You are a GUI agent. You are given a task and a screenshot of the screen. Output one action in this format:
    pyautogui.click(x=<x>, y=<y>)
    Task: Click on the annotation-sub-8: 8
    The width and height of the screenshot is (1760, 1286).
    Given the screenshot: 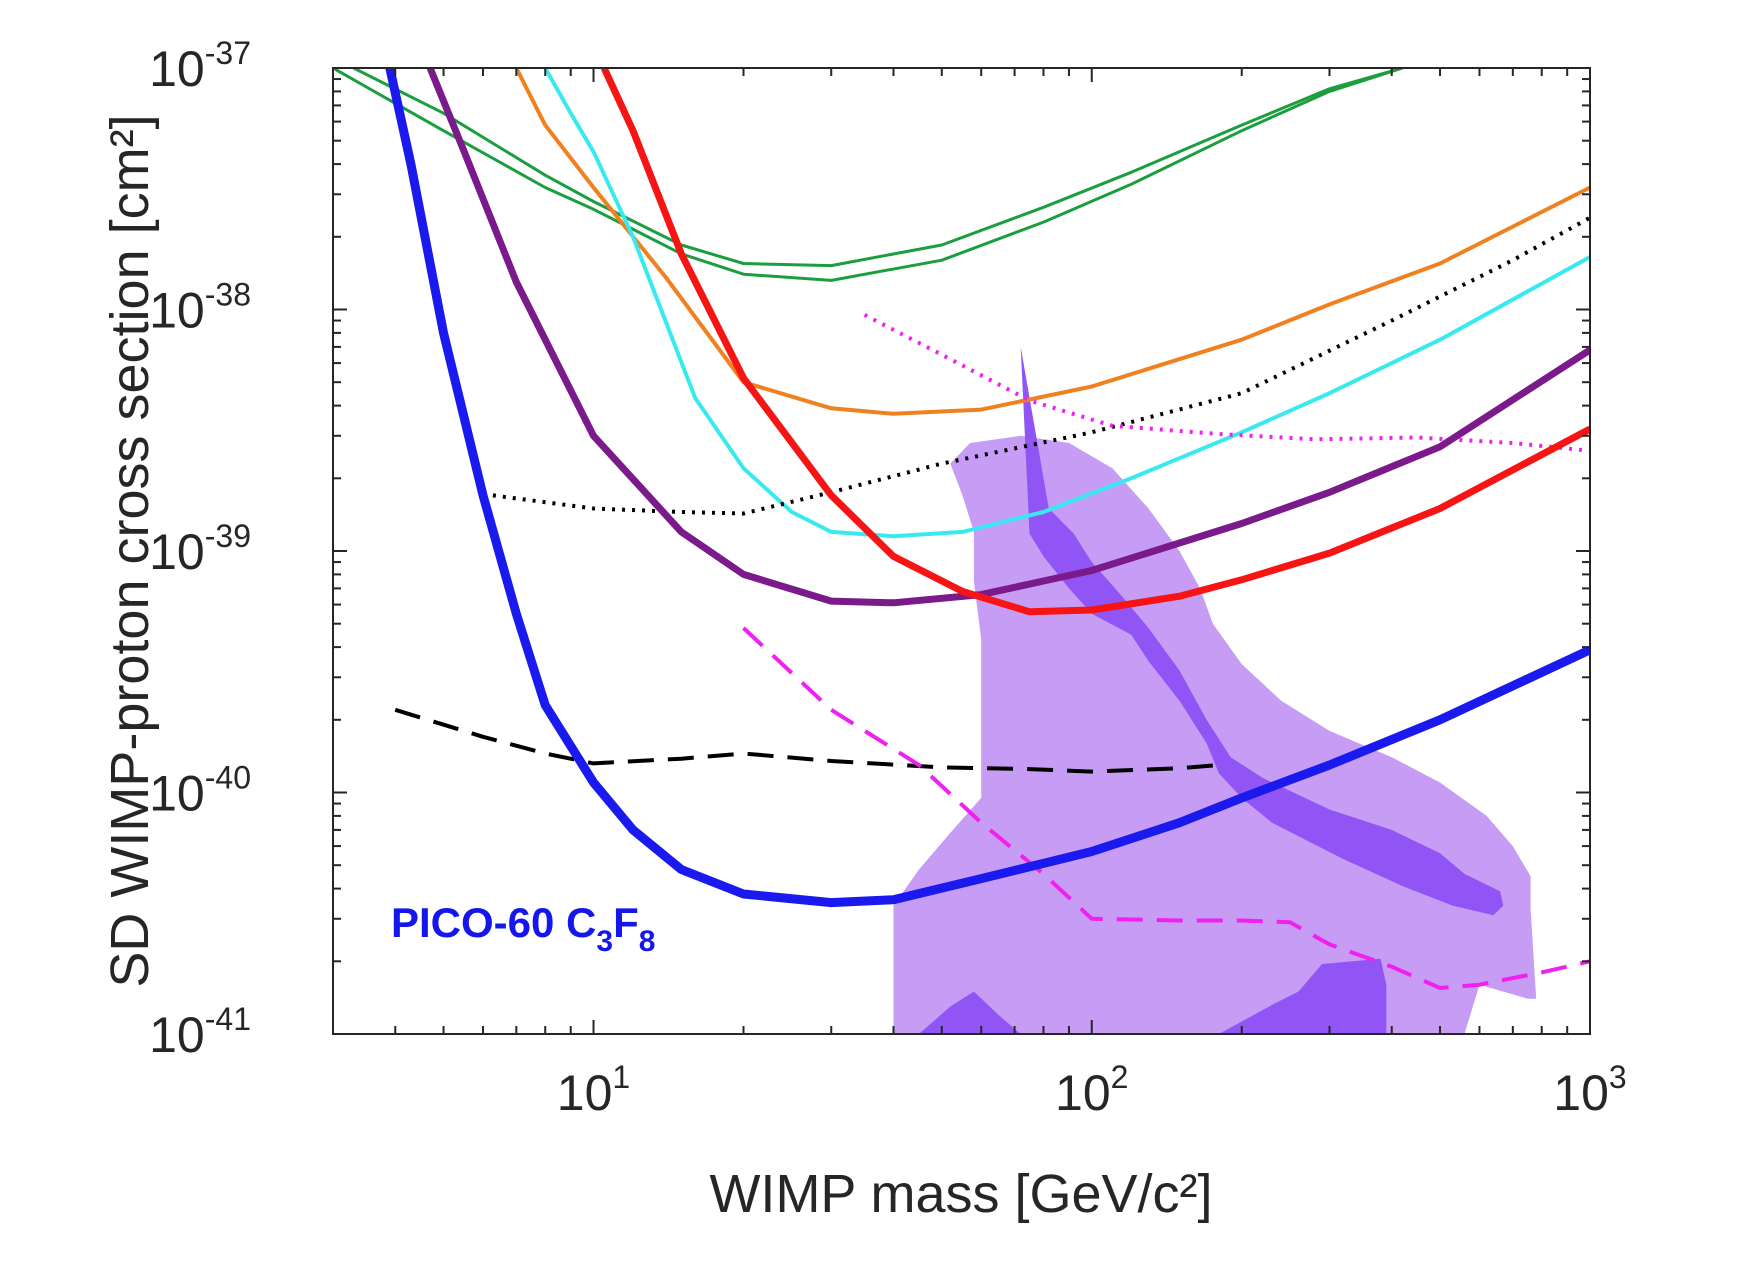 What is the action you would take?
    pyautogui.click(x=647, y=941)
    